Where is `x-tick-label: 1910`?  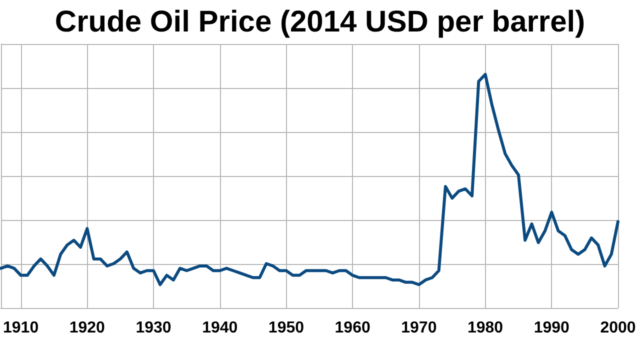 x-tick-label: 1910 is located at coordinates (21, 328).